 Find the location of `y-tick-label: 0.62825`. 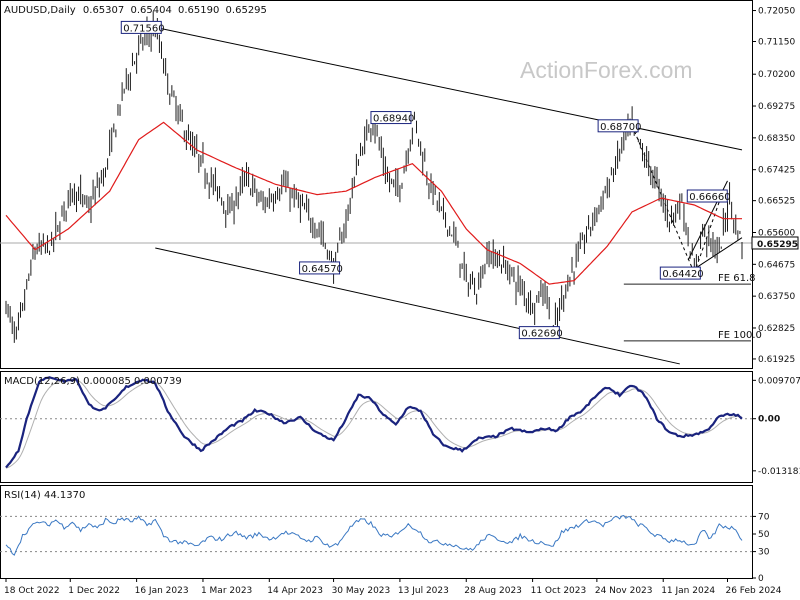

y-tick-label: 0.62825 is located at coordinates (776, 329).